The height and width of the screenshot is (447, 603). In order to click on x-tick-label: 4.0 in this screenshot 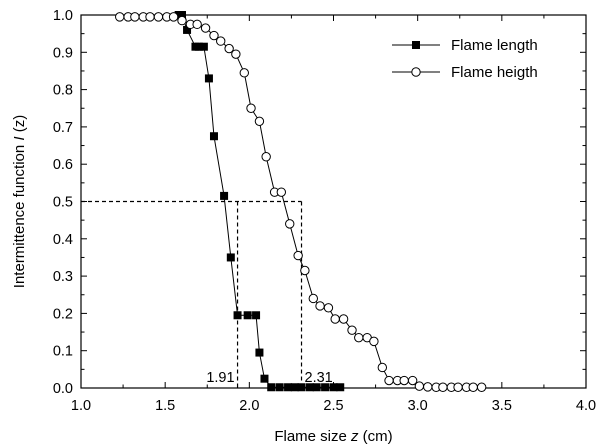, I will do `click(586, 406)`.